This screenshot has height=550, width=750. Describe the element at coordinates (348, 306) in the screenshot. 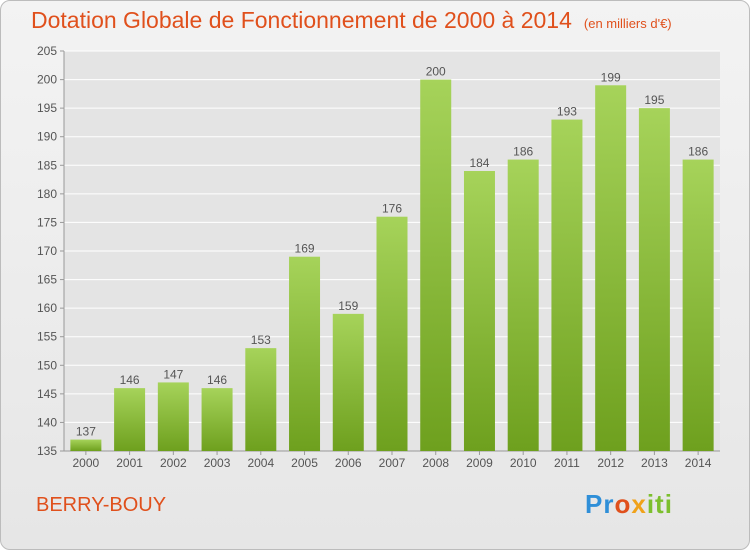

I see `value-label: 159` at that location.